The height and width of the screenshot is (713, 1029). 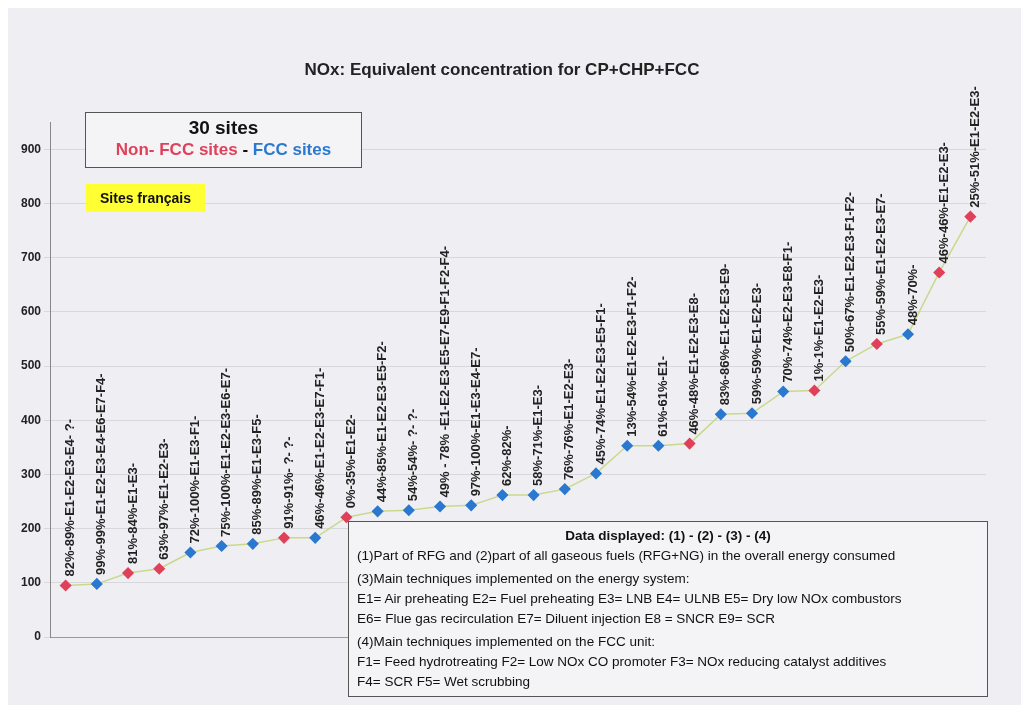 I want to click on y-tick-label: 0, so click(x=38, y=636).